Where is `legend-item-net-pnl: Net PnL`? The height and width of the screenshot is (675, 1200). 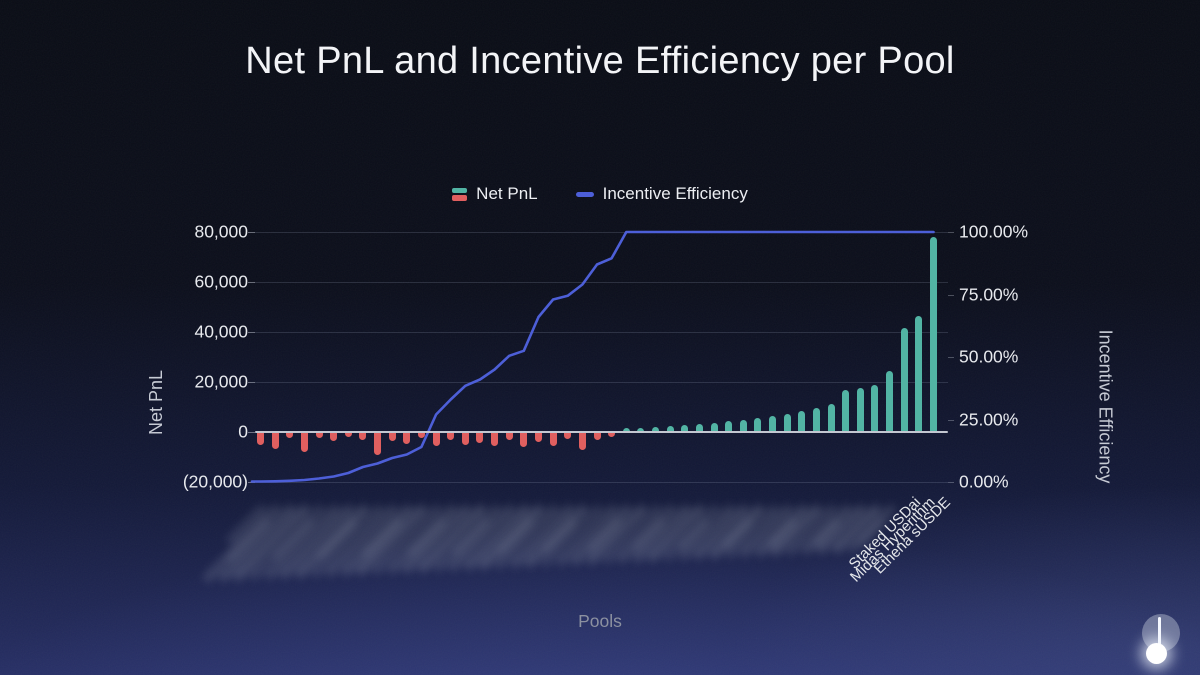
legend-item-net-pnl: Net PnL is located at coordinates (495, 194).